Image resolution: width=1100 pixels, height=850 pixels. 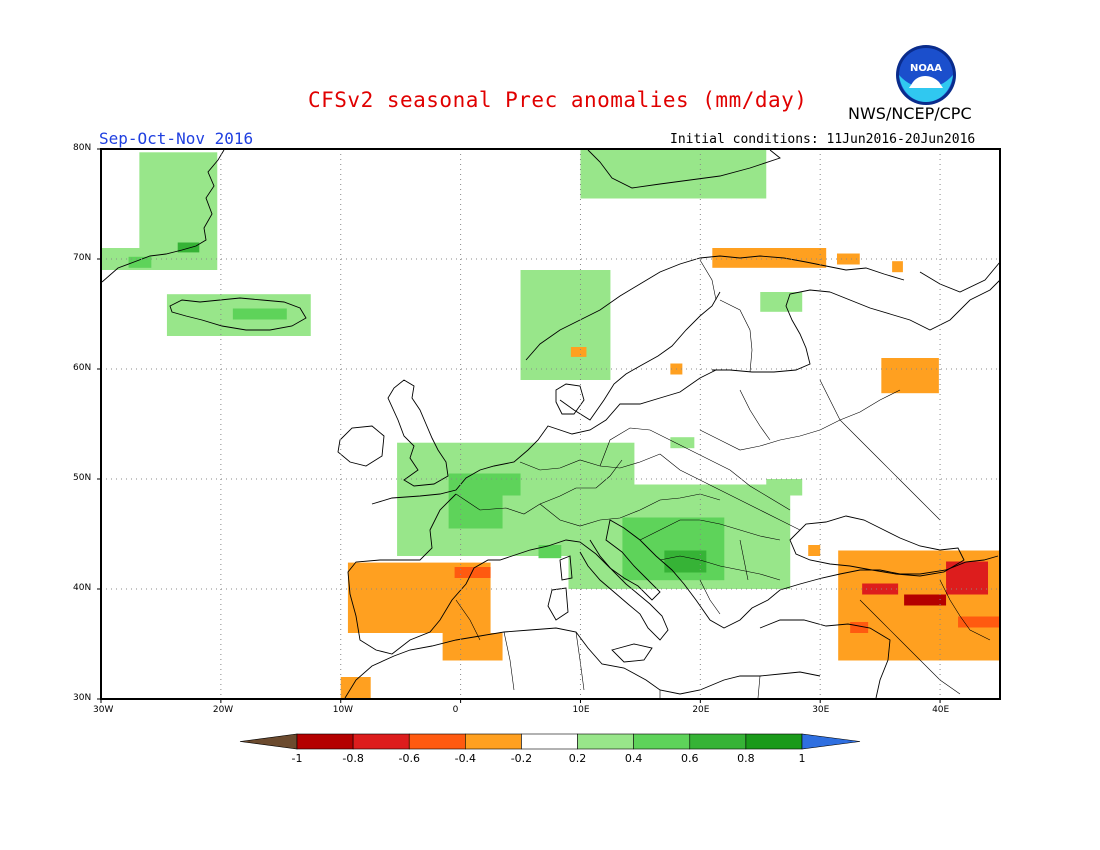 I want to click on colorbar-label: 0.8, so click(x=746, y=758).